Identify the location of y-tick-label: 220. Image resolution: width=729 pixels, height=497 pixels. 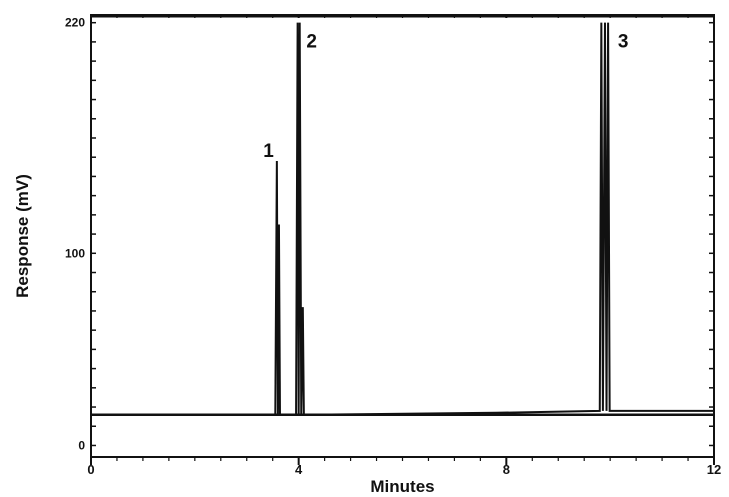
(75, 23).